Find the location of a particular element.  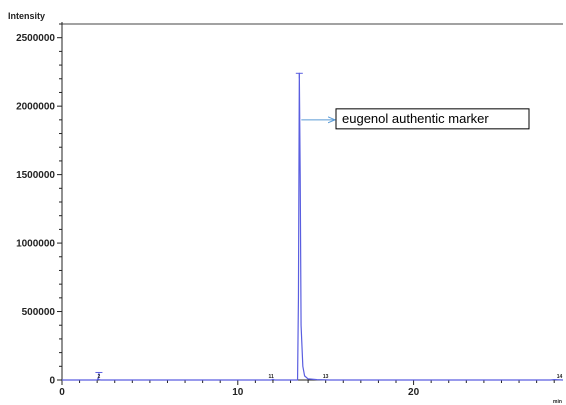

peak-number-label: 11 is located at coordinates (272, 377).